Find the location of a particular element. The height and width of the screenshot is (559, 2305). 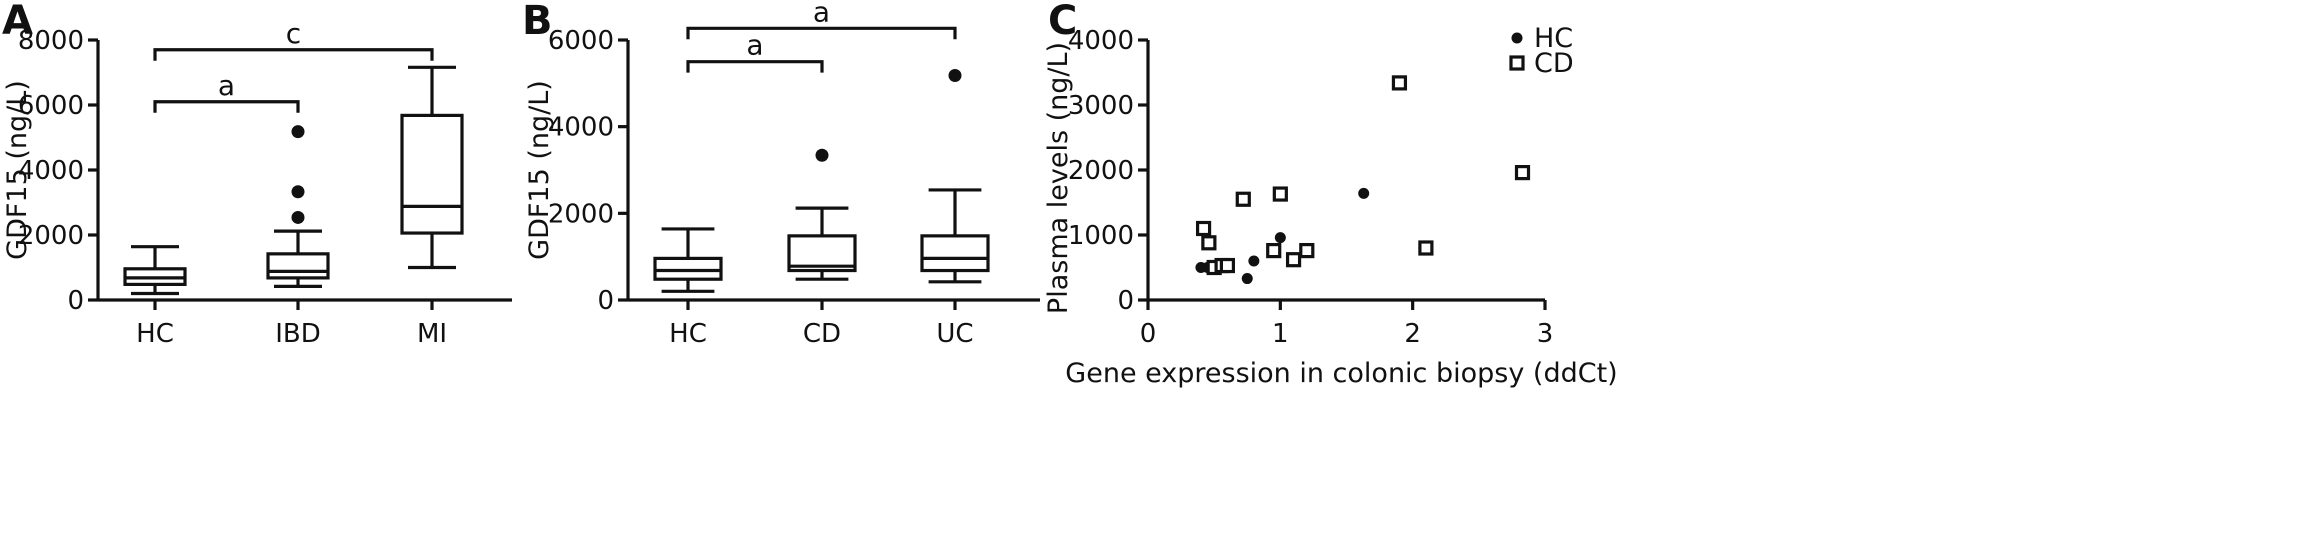

y-tick-label: 8000 is located at coordinates (51, 41).